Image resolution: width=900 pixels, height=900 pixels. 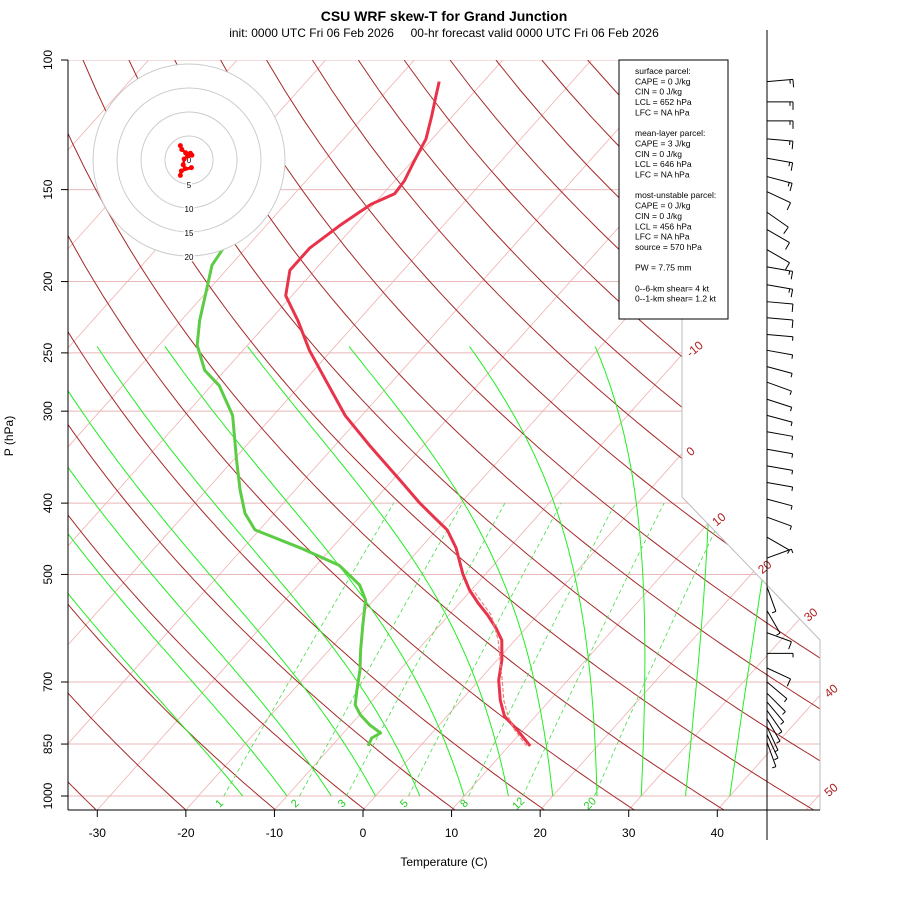 What do you see at coordinates (98, 833) in the screenshot?
I see `x-tick-label: -30` at bounding box center [98, 833].